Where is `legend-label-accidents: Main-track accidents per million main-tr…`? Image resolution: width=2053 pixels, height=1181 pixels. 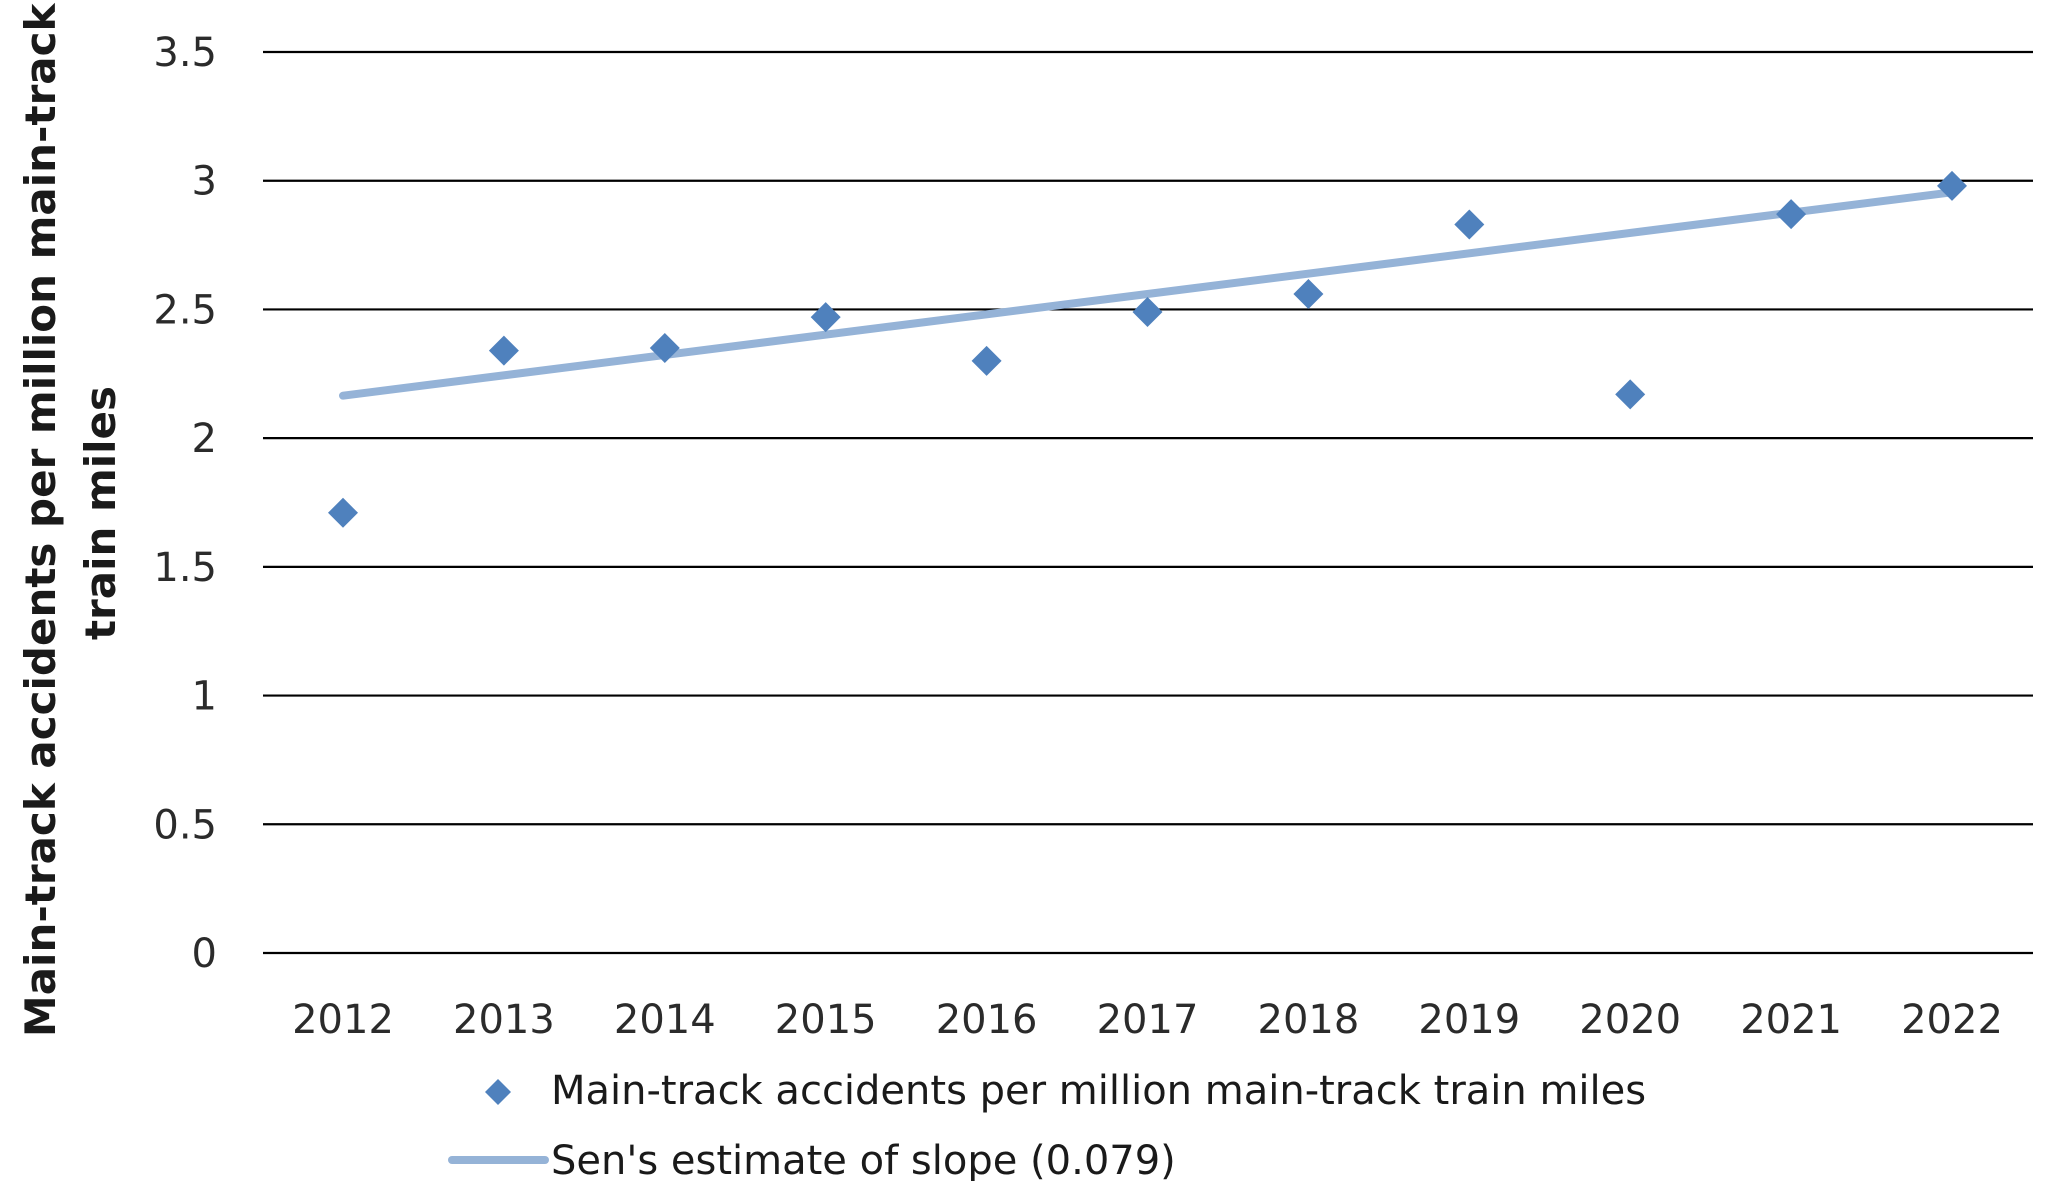 legend-label-accidents: Main-track accidents per million main-tr… is located at coordinates (1098, 1091).